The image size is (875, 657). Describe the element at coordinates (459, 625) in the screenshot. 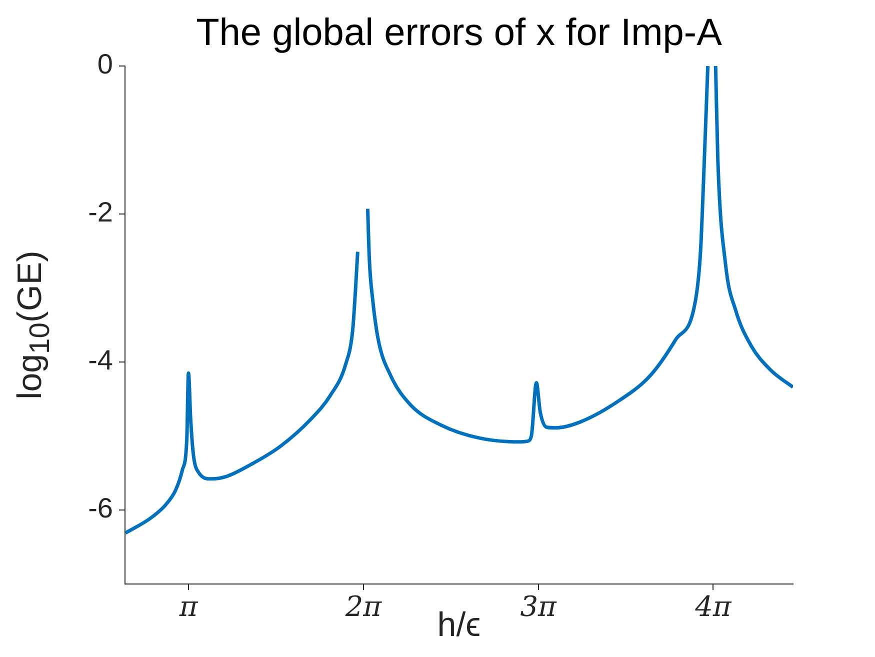

I see `x-axis-title: h/ϵ` at that location.